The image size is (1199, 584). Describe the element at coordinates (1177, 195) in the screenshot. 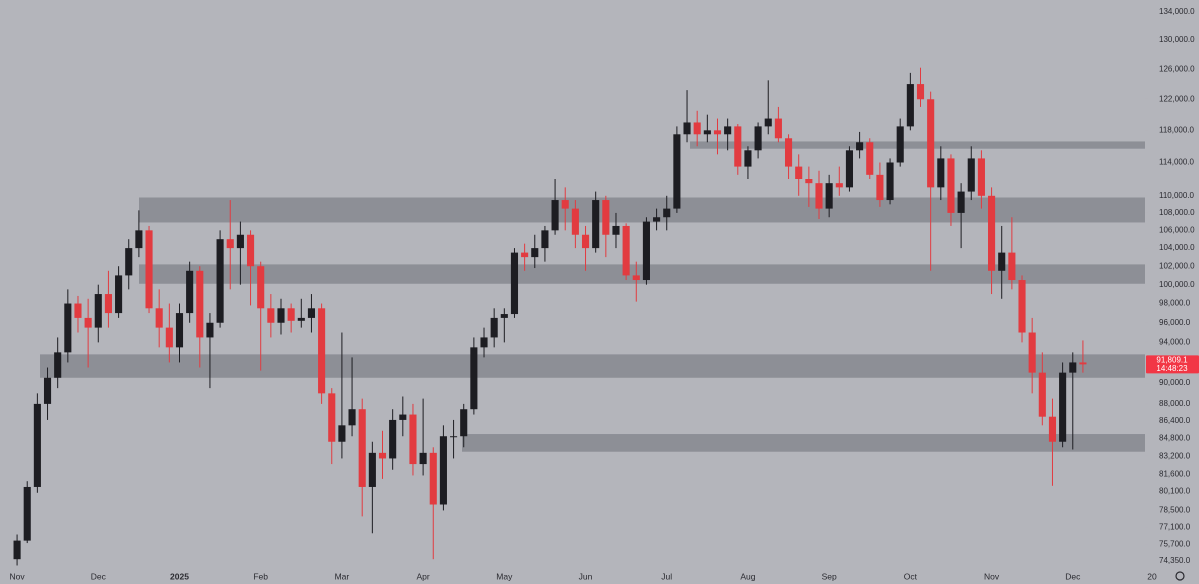

I see `y-tick-label: 110,000.0` at that location.